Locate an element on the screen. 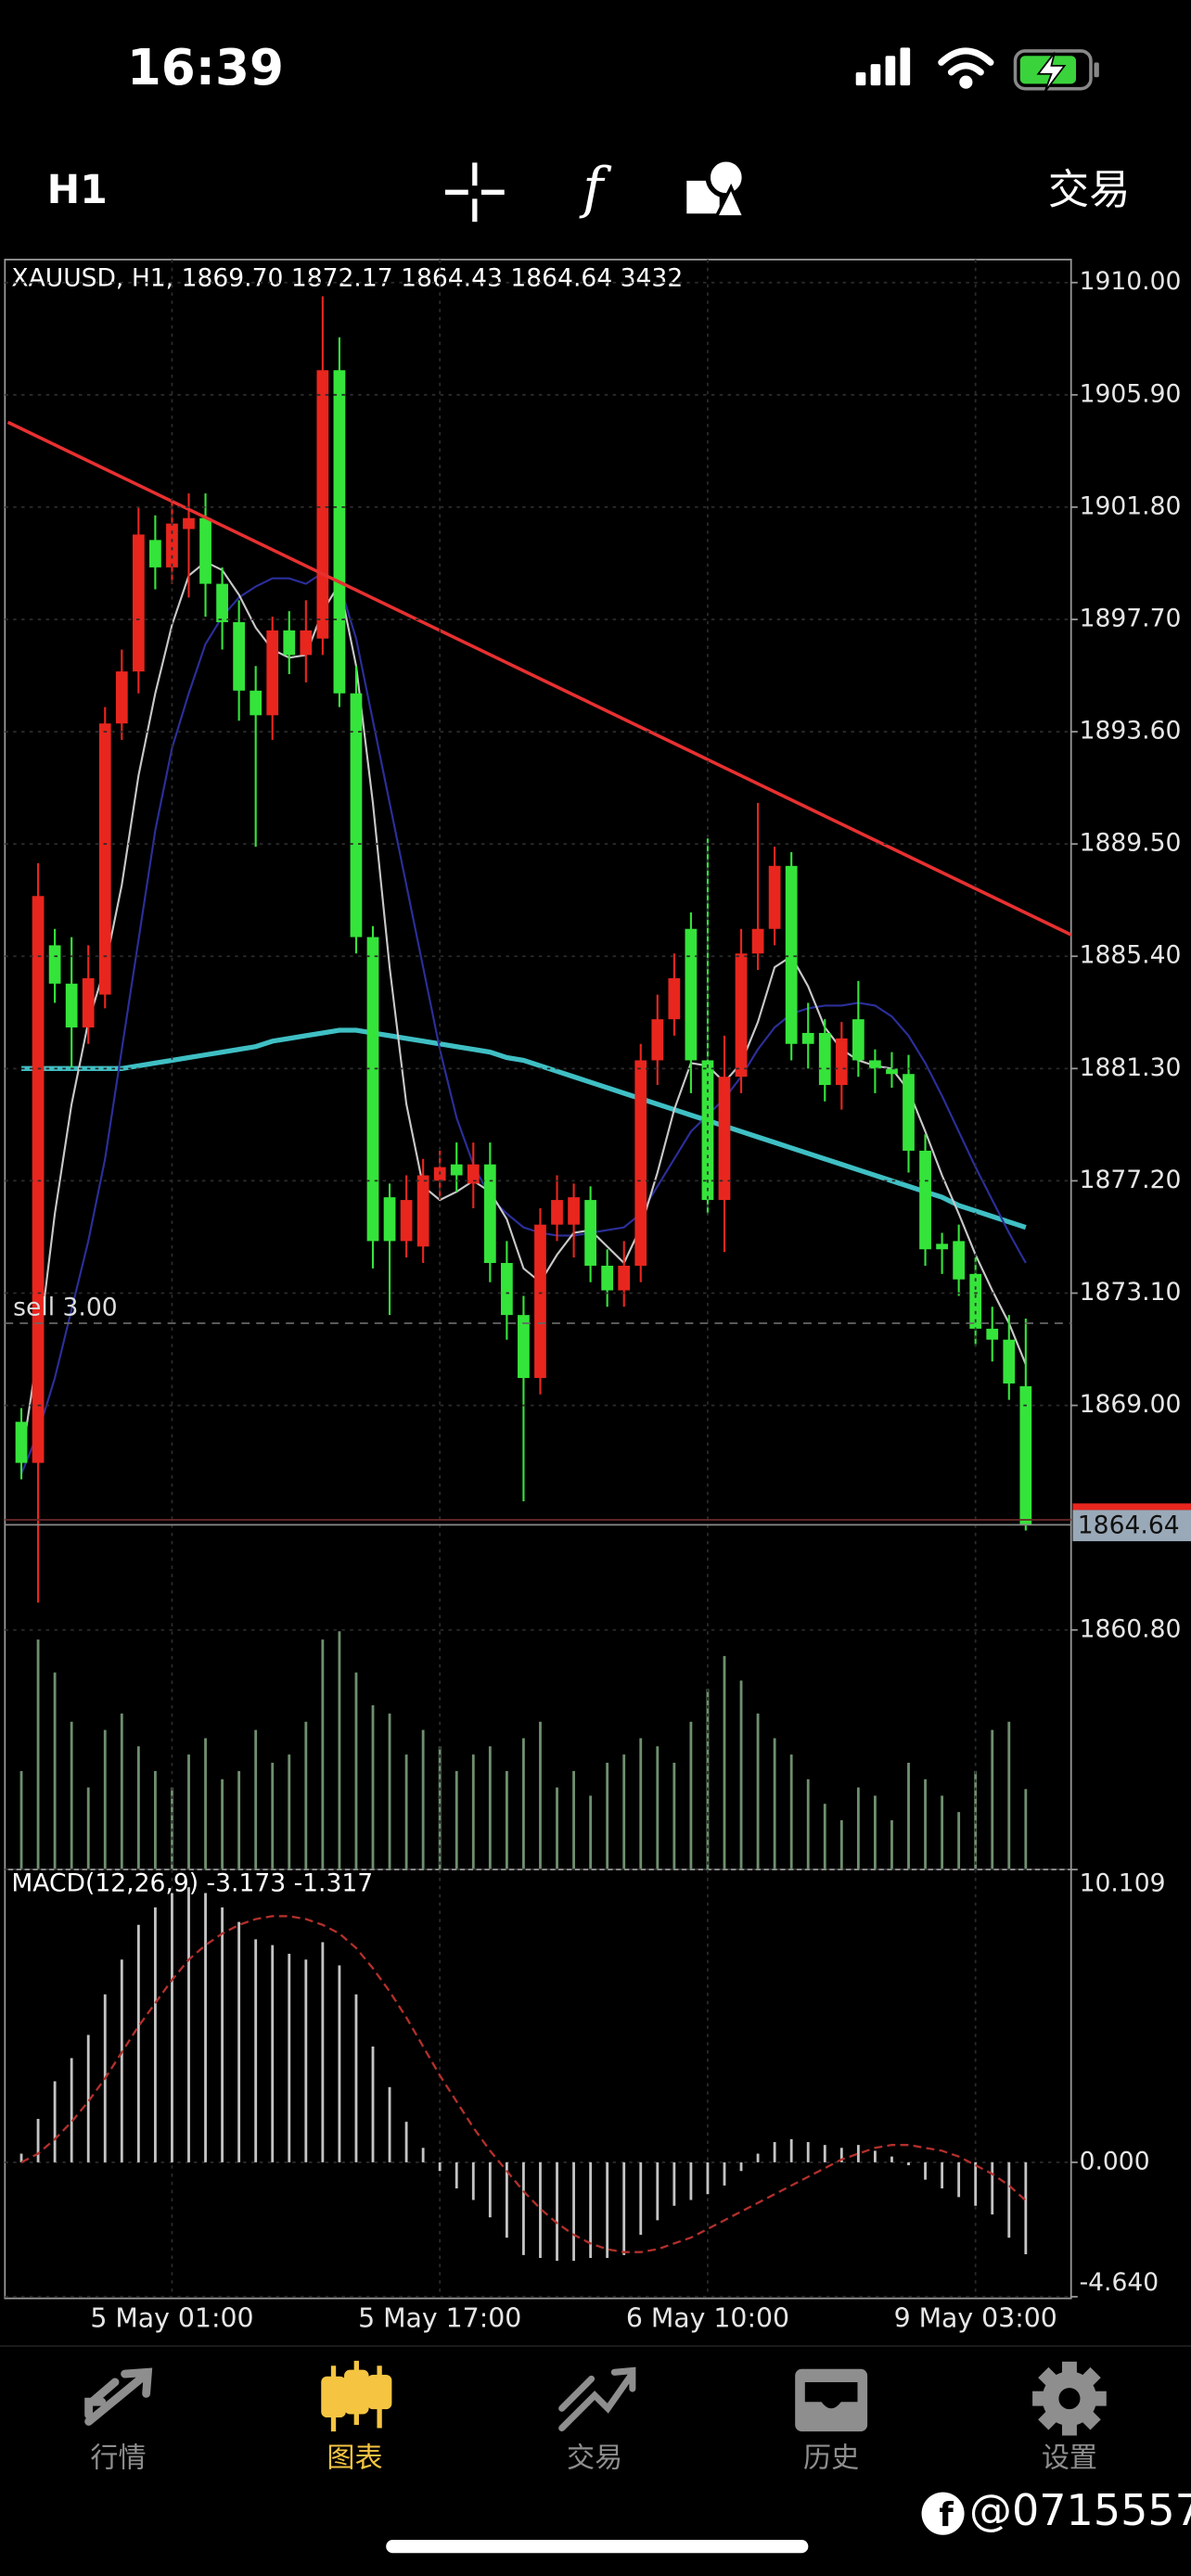 Image resolution: width=1191 pixels, height=2576 pixels. history-icon is located at coordinates (831, 2400).